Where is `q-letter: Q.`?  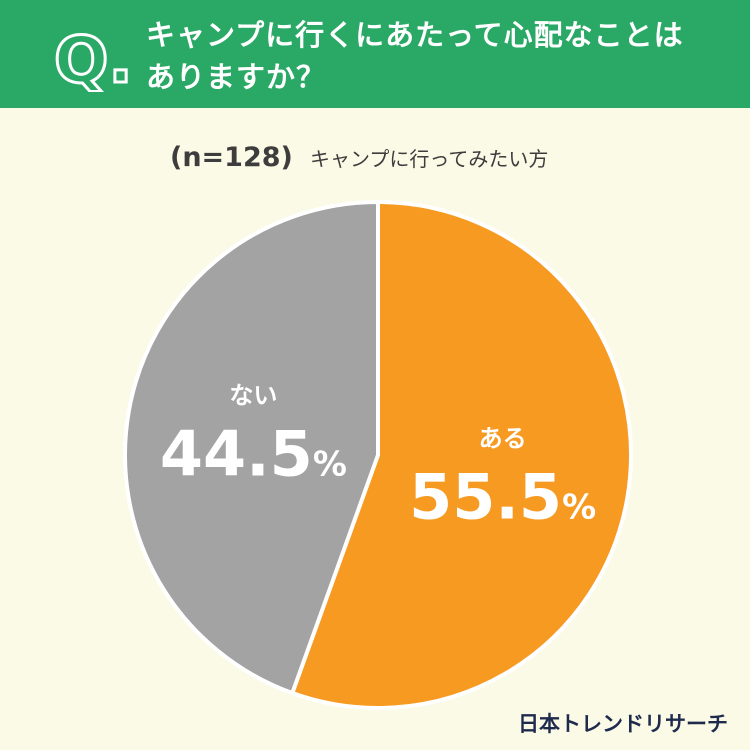 q-letter: Q. is located at coordinates (93, 58).